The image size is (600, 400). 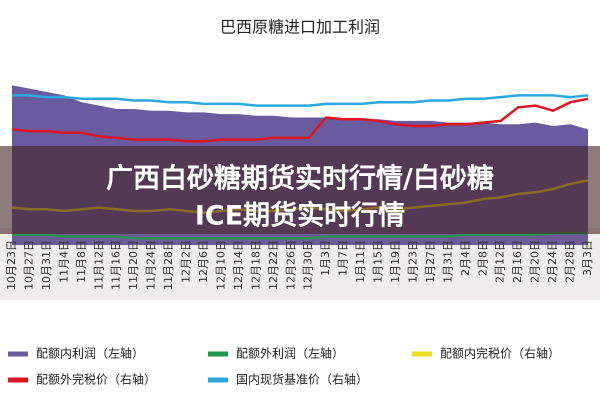 What do you see at coordinates (151, 265) in the screenshot?
I see `x-tick-label: 11月24日` at bounding box center [151, 265].